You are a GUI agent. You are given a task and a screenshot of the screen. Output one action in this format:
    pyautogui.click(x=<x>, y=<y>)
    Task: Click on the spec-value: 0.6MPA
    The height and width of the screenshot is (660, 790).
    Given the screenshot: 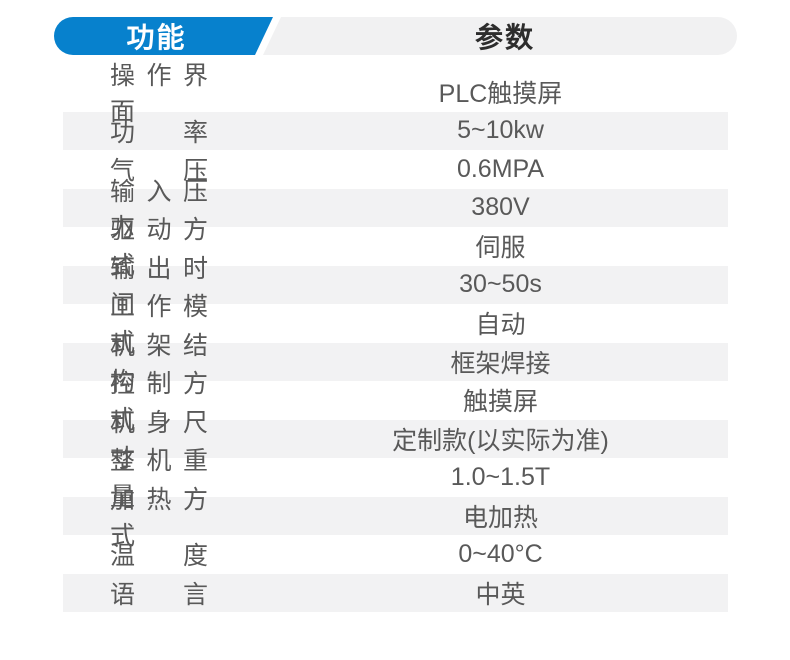 What is the action you would take?
    pyautogui.click(x=500, y=168)
    